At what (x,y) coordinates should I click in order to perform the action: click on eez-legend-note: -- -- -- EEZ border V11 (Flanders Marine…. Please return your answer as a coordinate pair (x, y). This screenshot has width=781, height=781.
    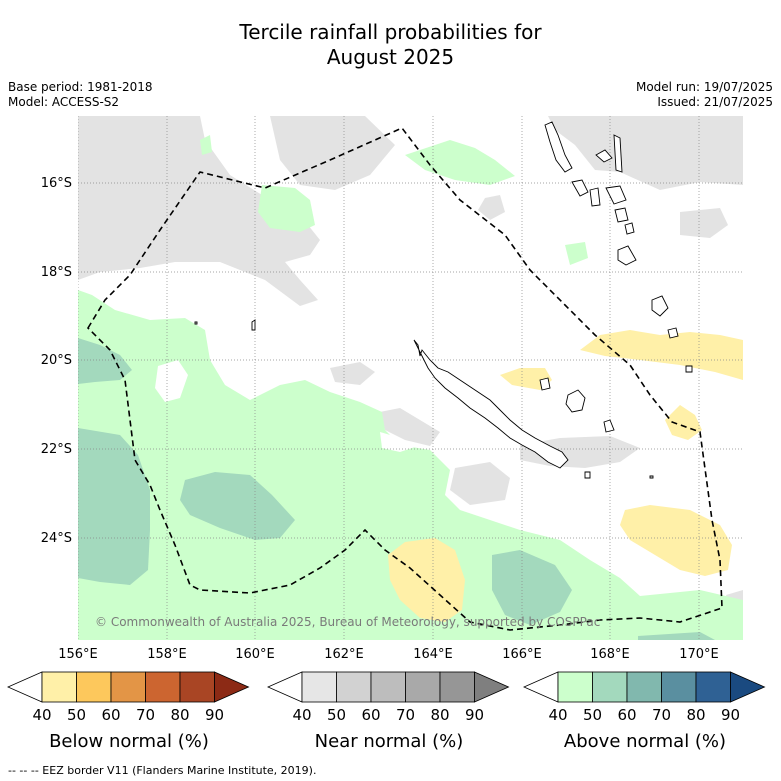
    Looking at the image, I should click on (162, 770).